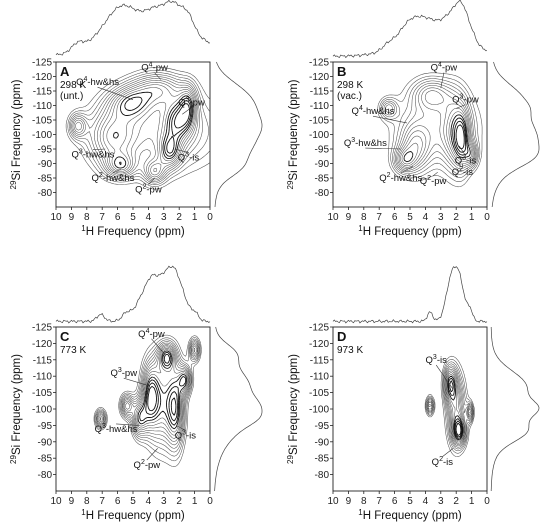 The height and width of the screenshot is (524, 550). Describe the element at coordinates (133, 294) in the screenshot. I see `h1-projection` at that location.